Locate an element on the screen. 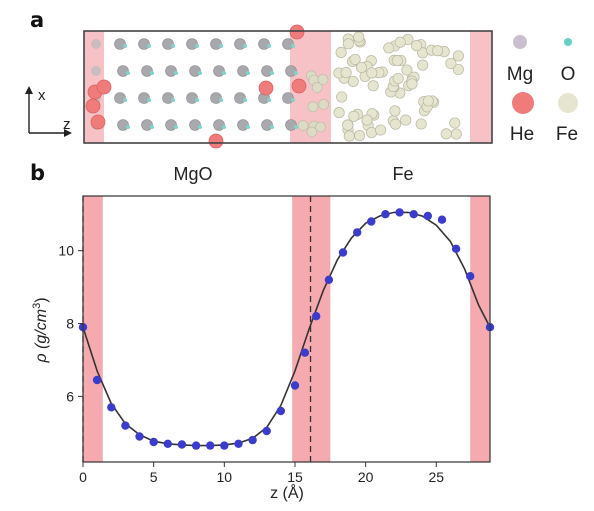 The width and height of the screenshot is (594, 511). x-tick-label: 25 is located at coordinates (437, 477).